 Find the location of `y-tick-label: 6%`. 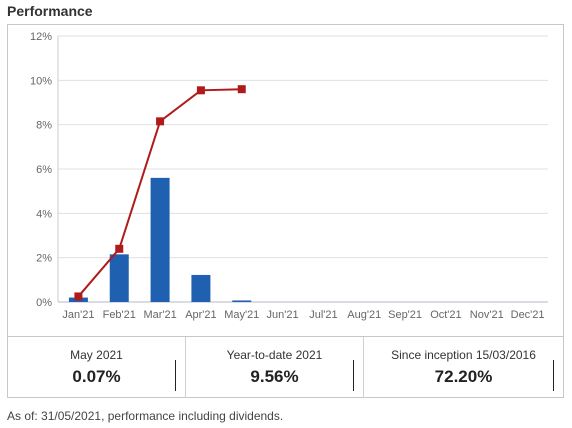

y-tick-label: 6% is located at coordinates (44, 170).